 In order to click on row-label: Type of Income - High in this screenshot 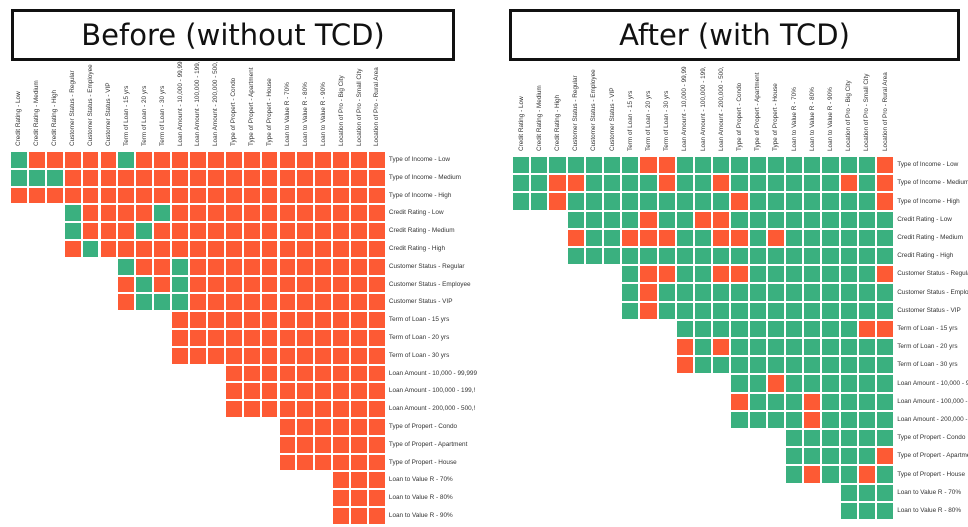, I will do `click(928, 201)`.